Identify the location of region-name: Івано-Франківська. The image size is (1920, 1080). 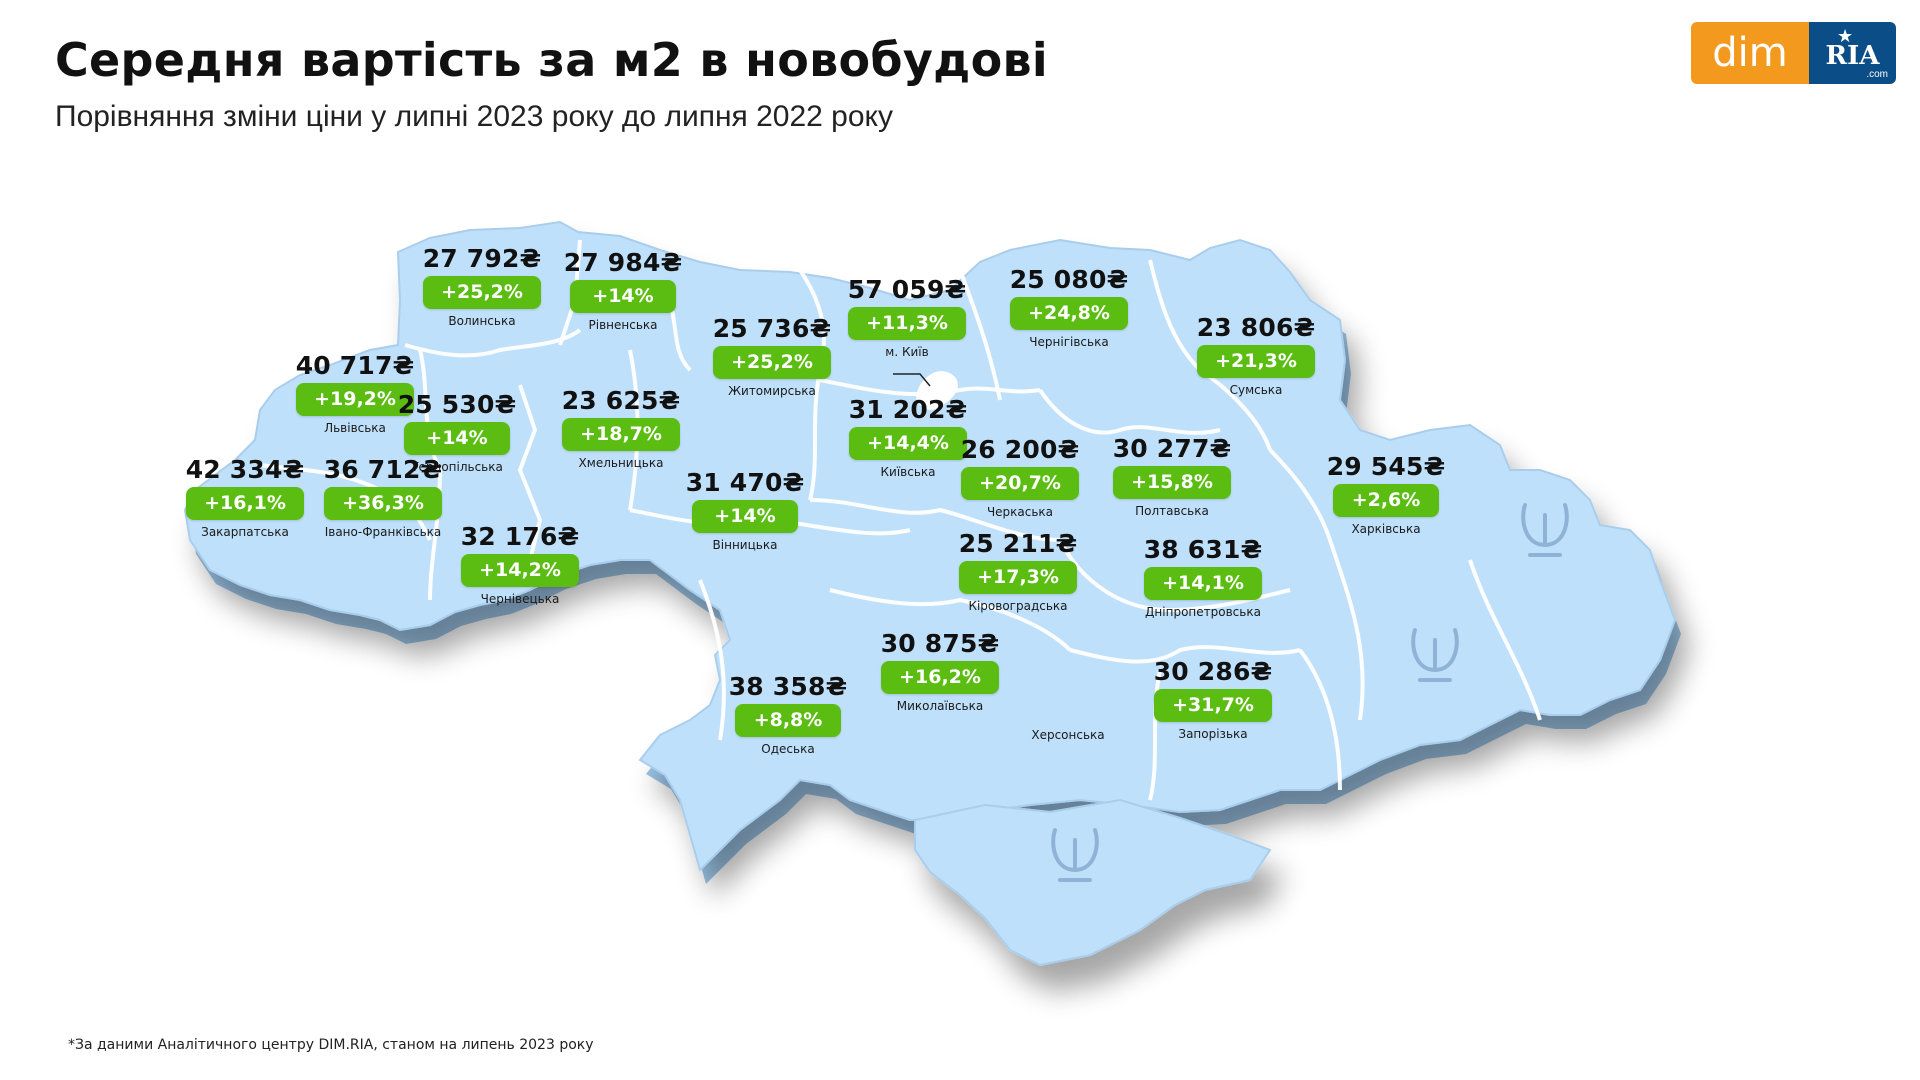
(383, 532).